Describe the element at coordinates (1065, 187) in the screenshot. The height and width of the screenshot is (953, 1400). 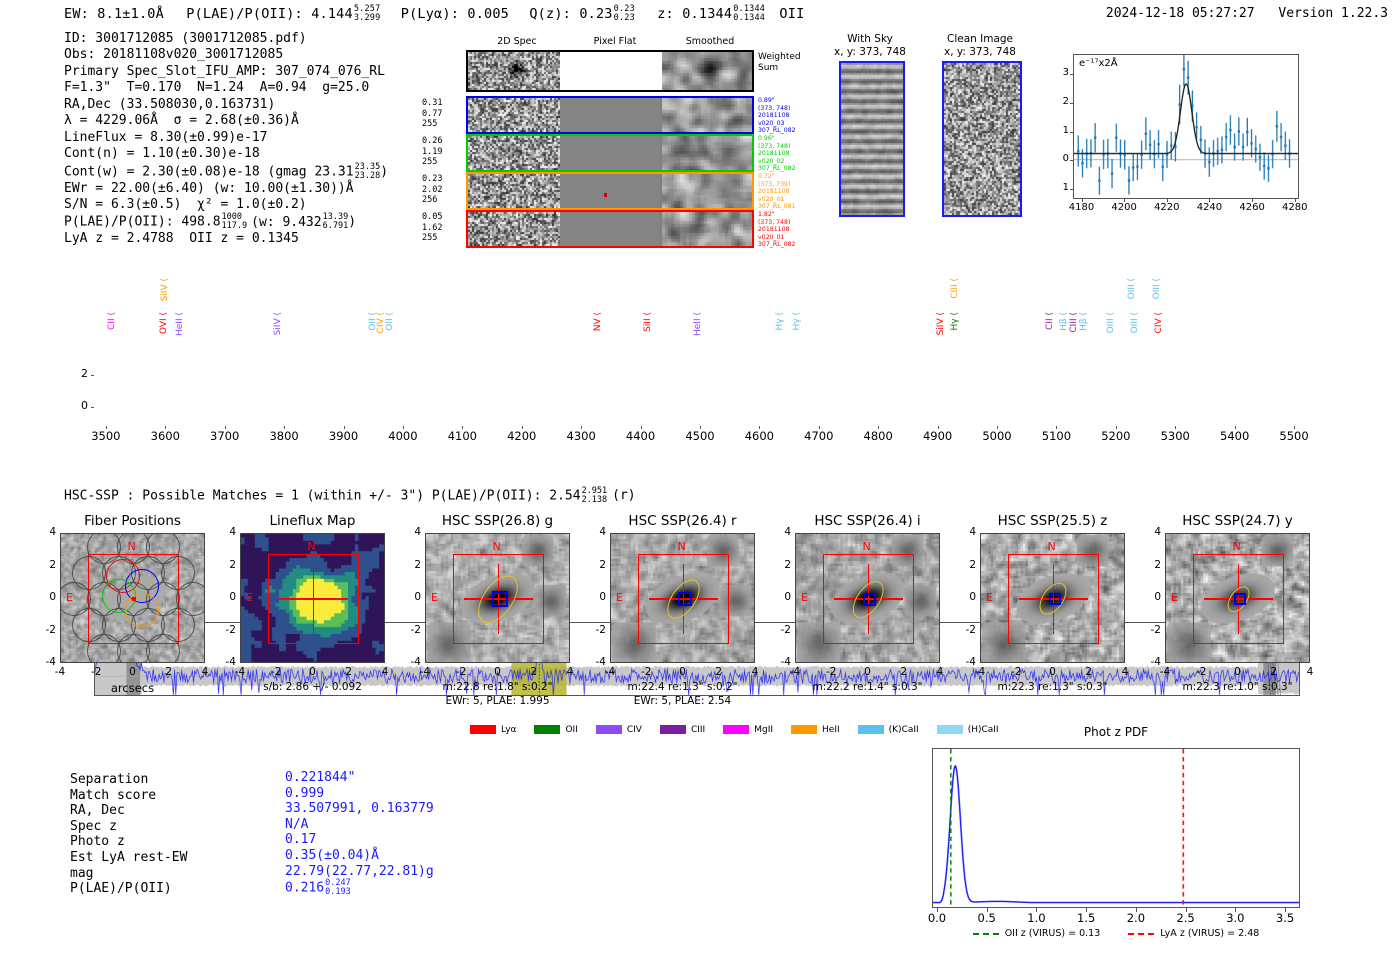
I see `emission-ytick: 1` at that location.